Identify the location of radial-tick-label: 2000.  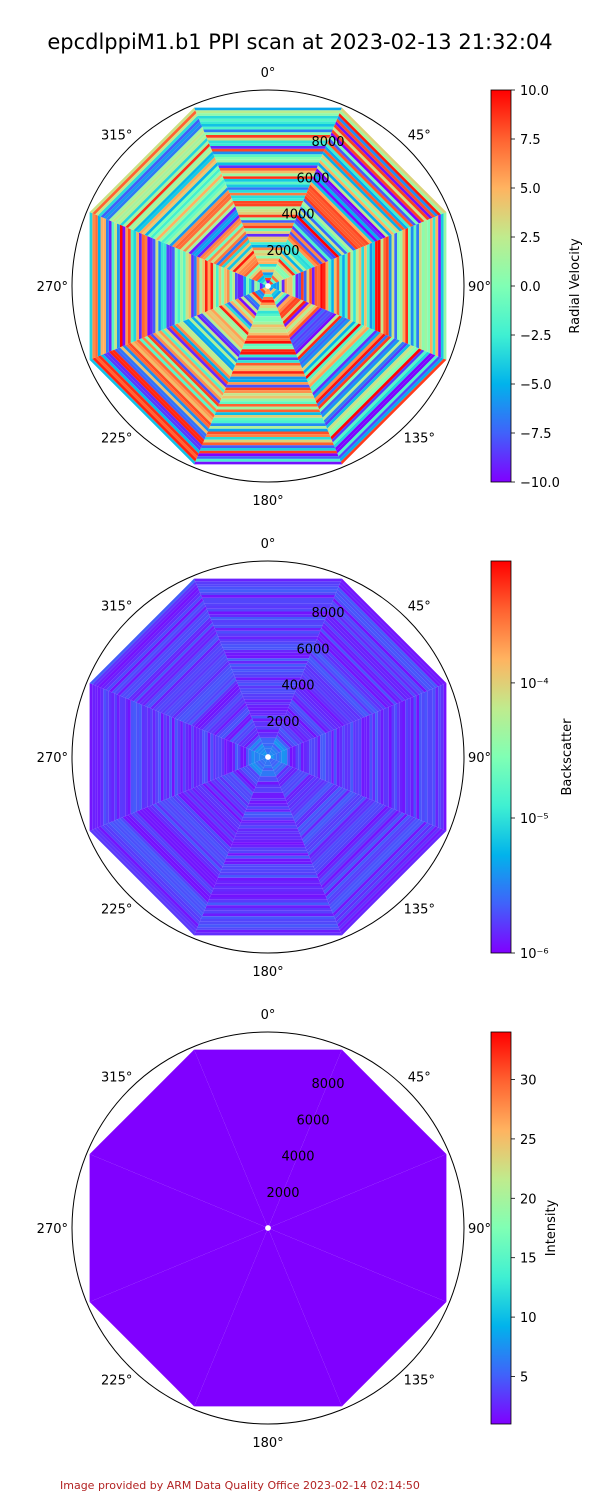
(282, 722).